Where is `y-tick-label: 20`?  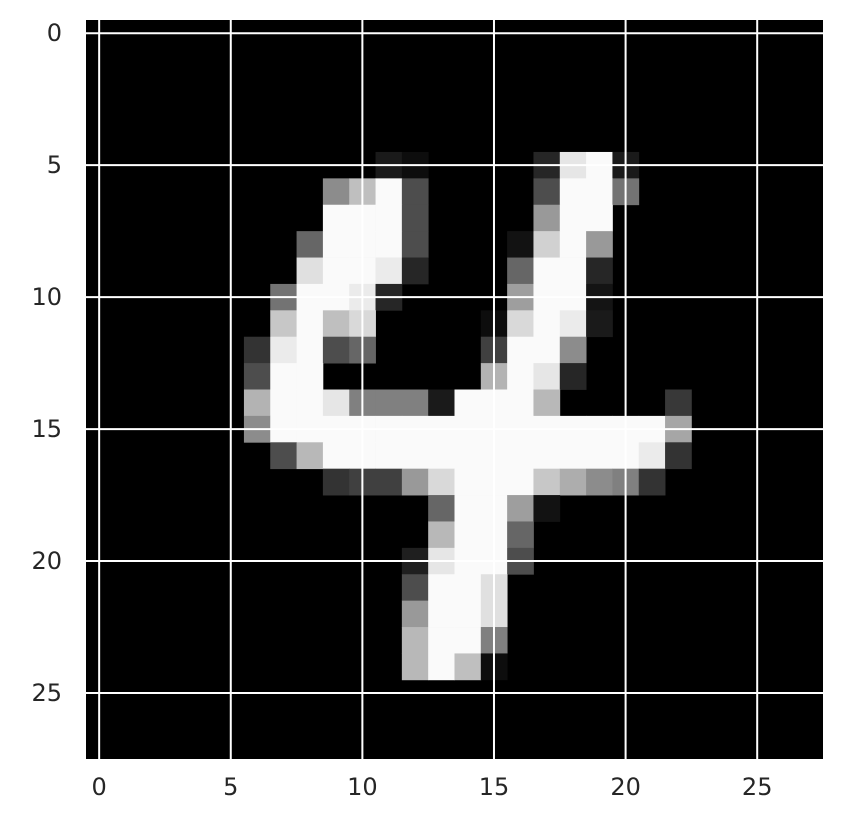
y-tick-label: 20 is located at coordinates (46, 561).